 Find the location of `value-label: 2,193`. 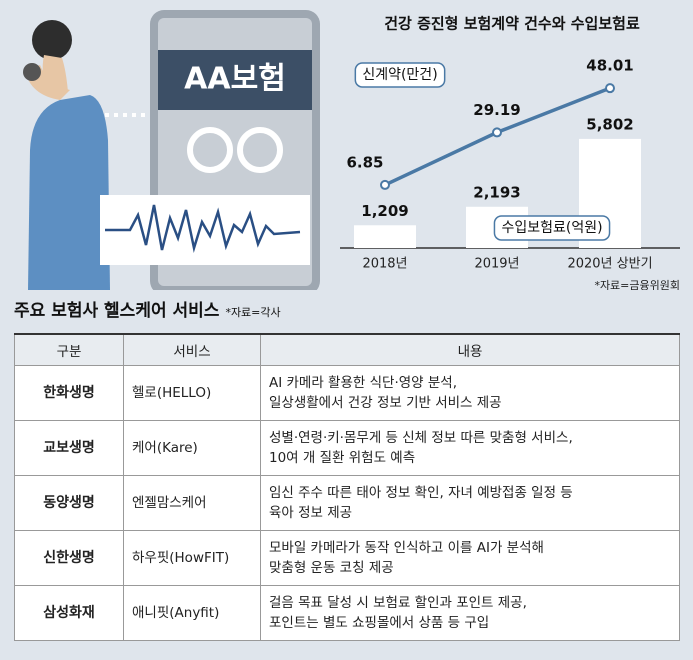

value-label: 2,193 is located at coordinates (496, 192).